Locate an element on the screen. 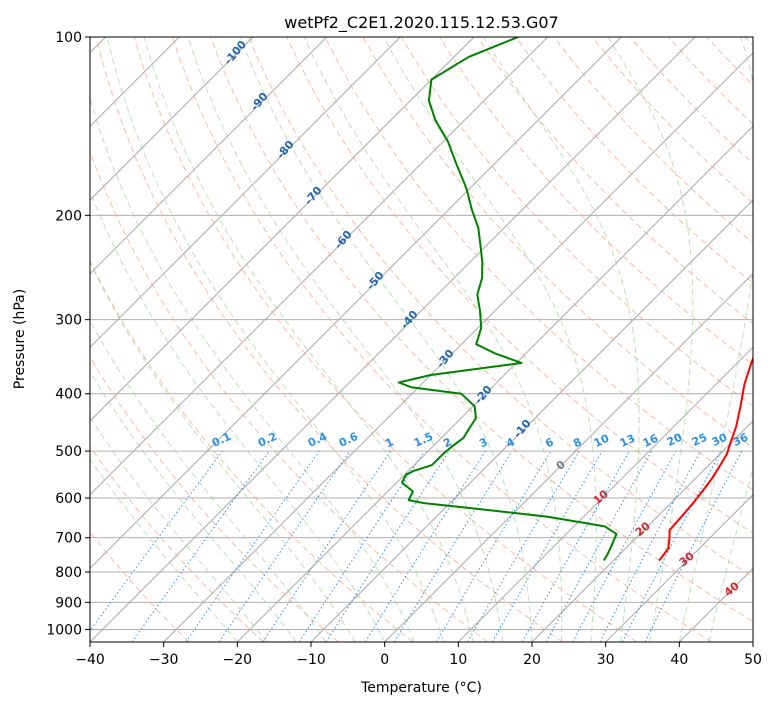 The height and width of the screenshot is (708, 775). x-tick-label: −30 is located at coordinates (164, 660).